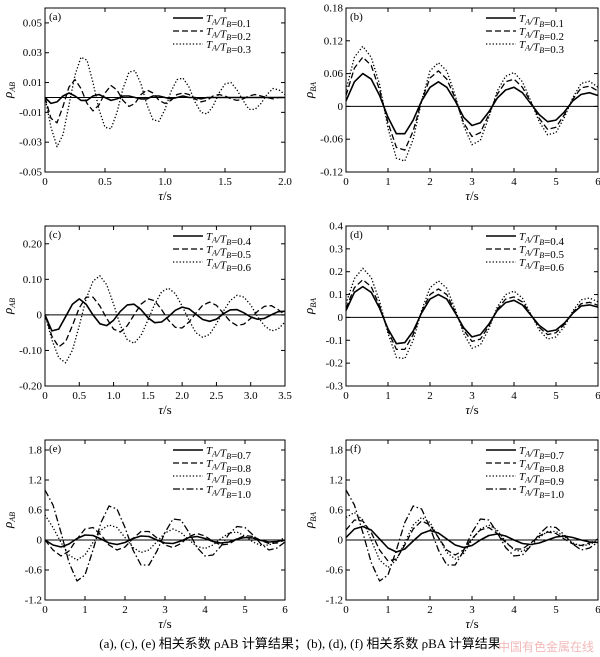 The width and height of the screenshot is (600, 657). I want to click on y-tick-label: -0.03, so click(30, 143).